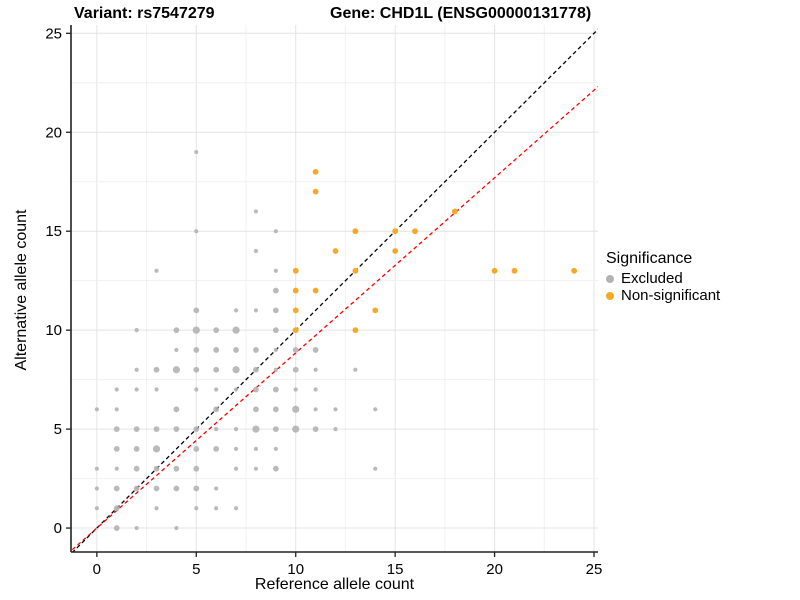  I want to click on x-tick-label: 10, so click(295, 569).